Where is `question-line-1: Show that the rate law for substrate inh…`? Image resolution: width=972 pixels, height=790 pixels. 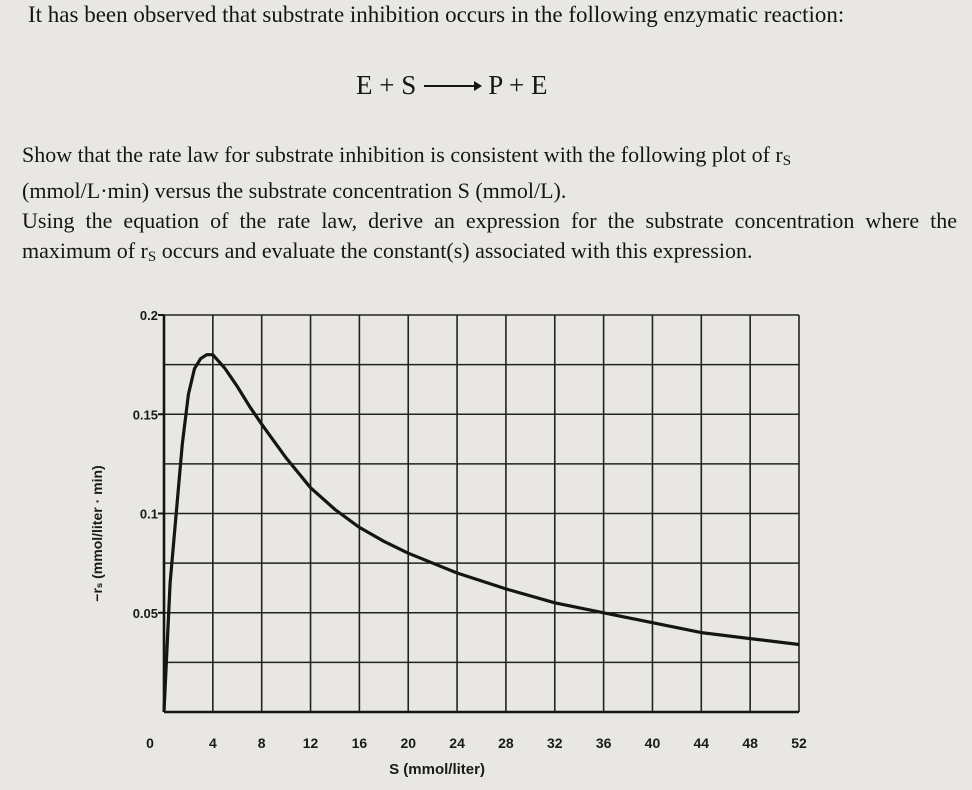 question-line-1: Show that the rate law for substrate inh… is located at coordinates (402, 154).